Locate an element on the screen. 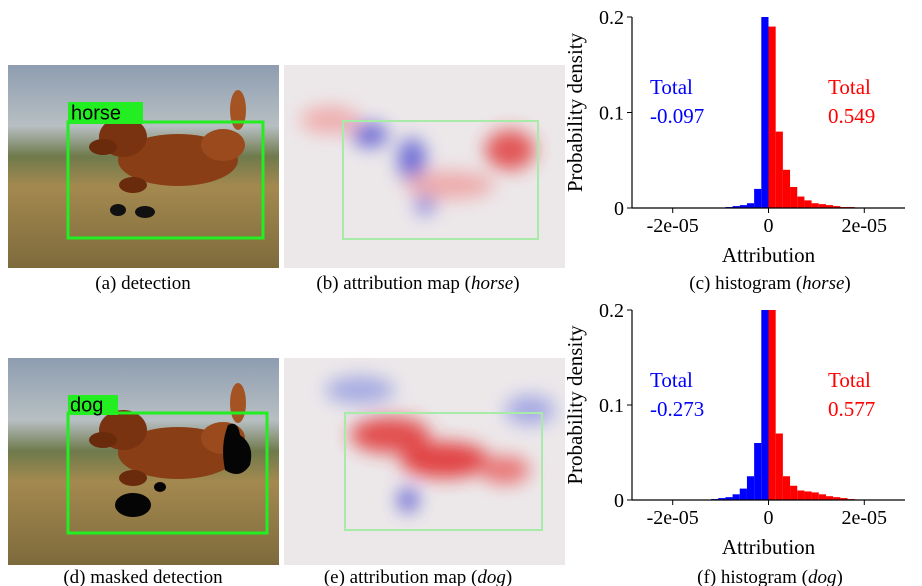 The image size is (922, 586). caption-text: (a) detection is located at coordinates (143, 283).